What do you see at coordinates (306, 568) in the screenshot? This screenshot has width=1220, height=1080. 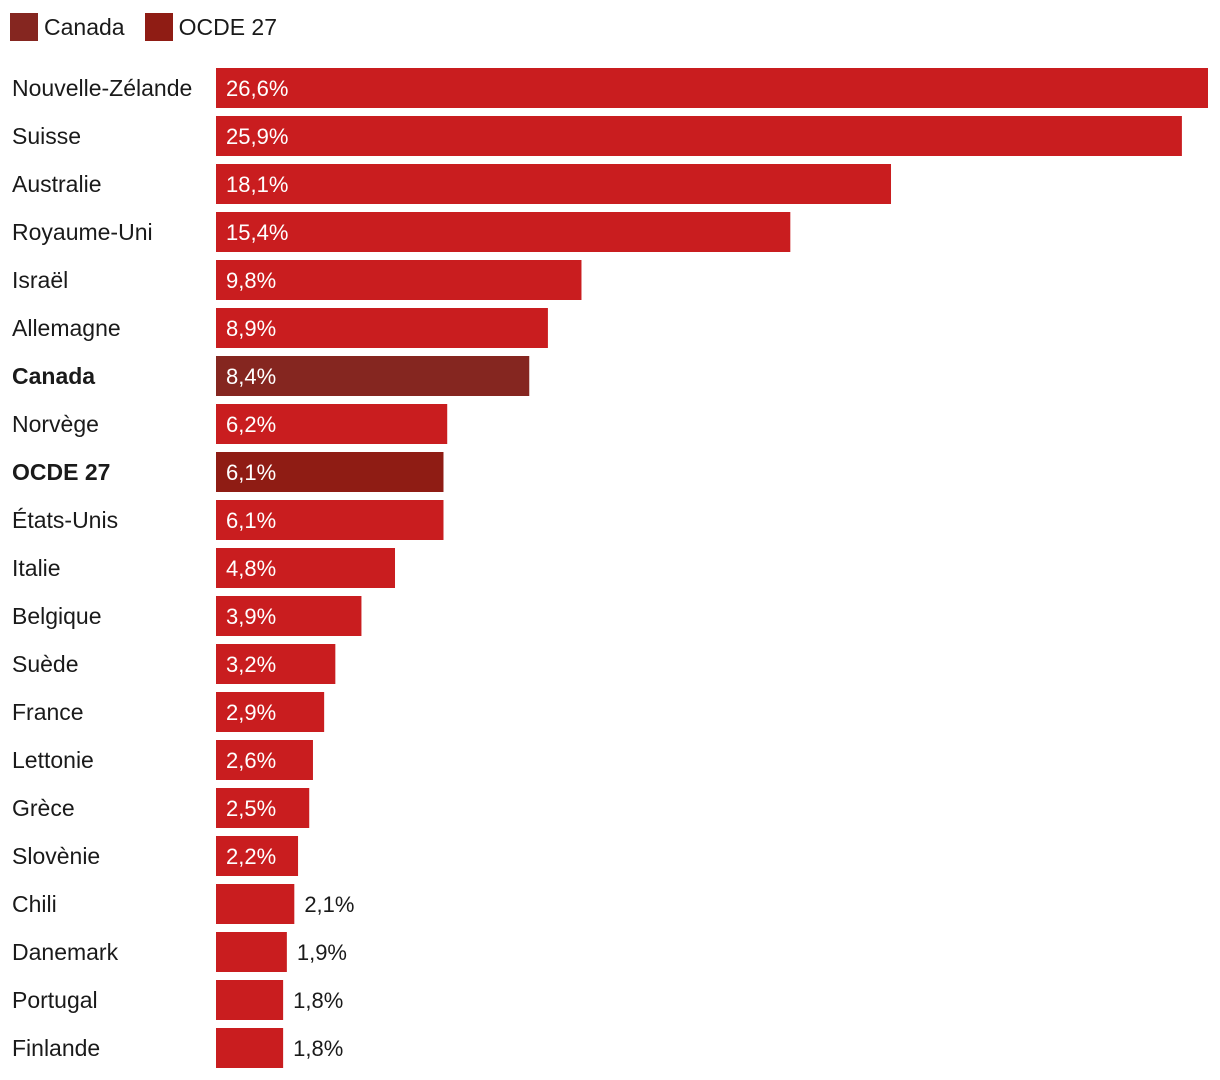 I see `bar-italie` at bounding box center [306, 568].